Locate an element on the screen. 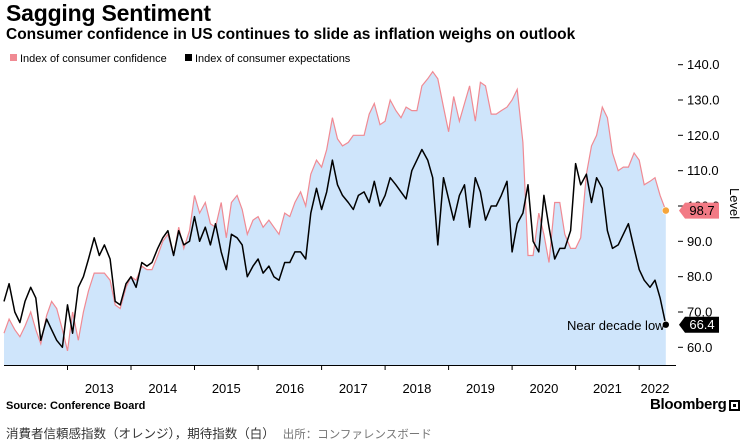 Image resolution: width=748 pixels, height=443 pixels. brand-mark-icon is located at coordinates (734, 405).